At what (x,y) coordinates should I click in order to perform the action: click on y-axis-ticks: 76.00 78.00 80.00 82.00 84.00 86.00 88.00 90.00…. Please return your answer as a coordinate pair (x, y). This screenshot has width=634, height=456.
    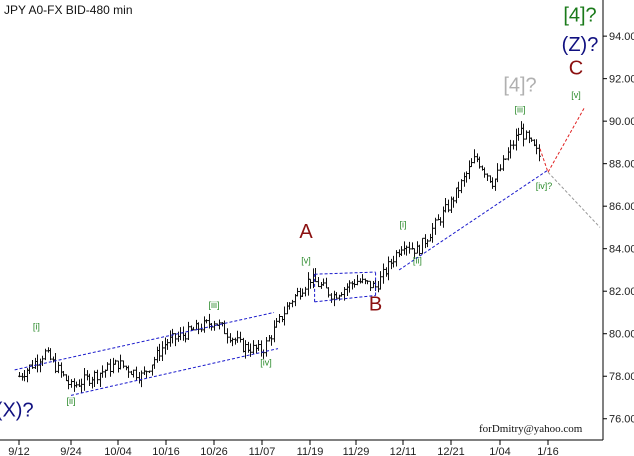
    Looking at the image, I should click on (618, 228).